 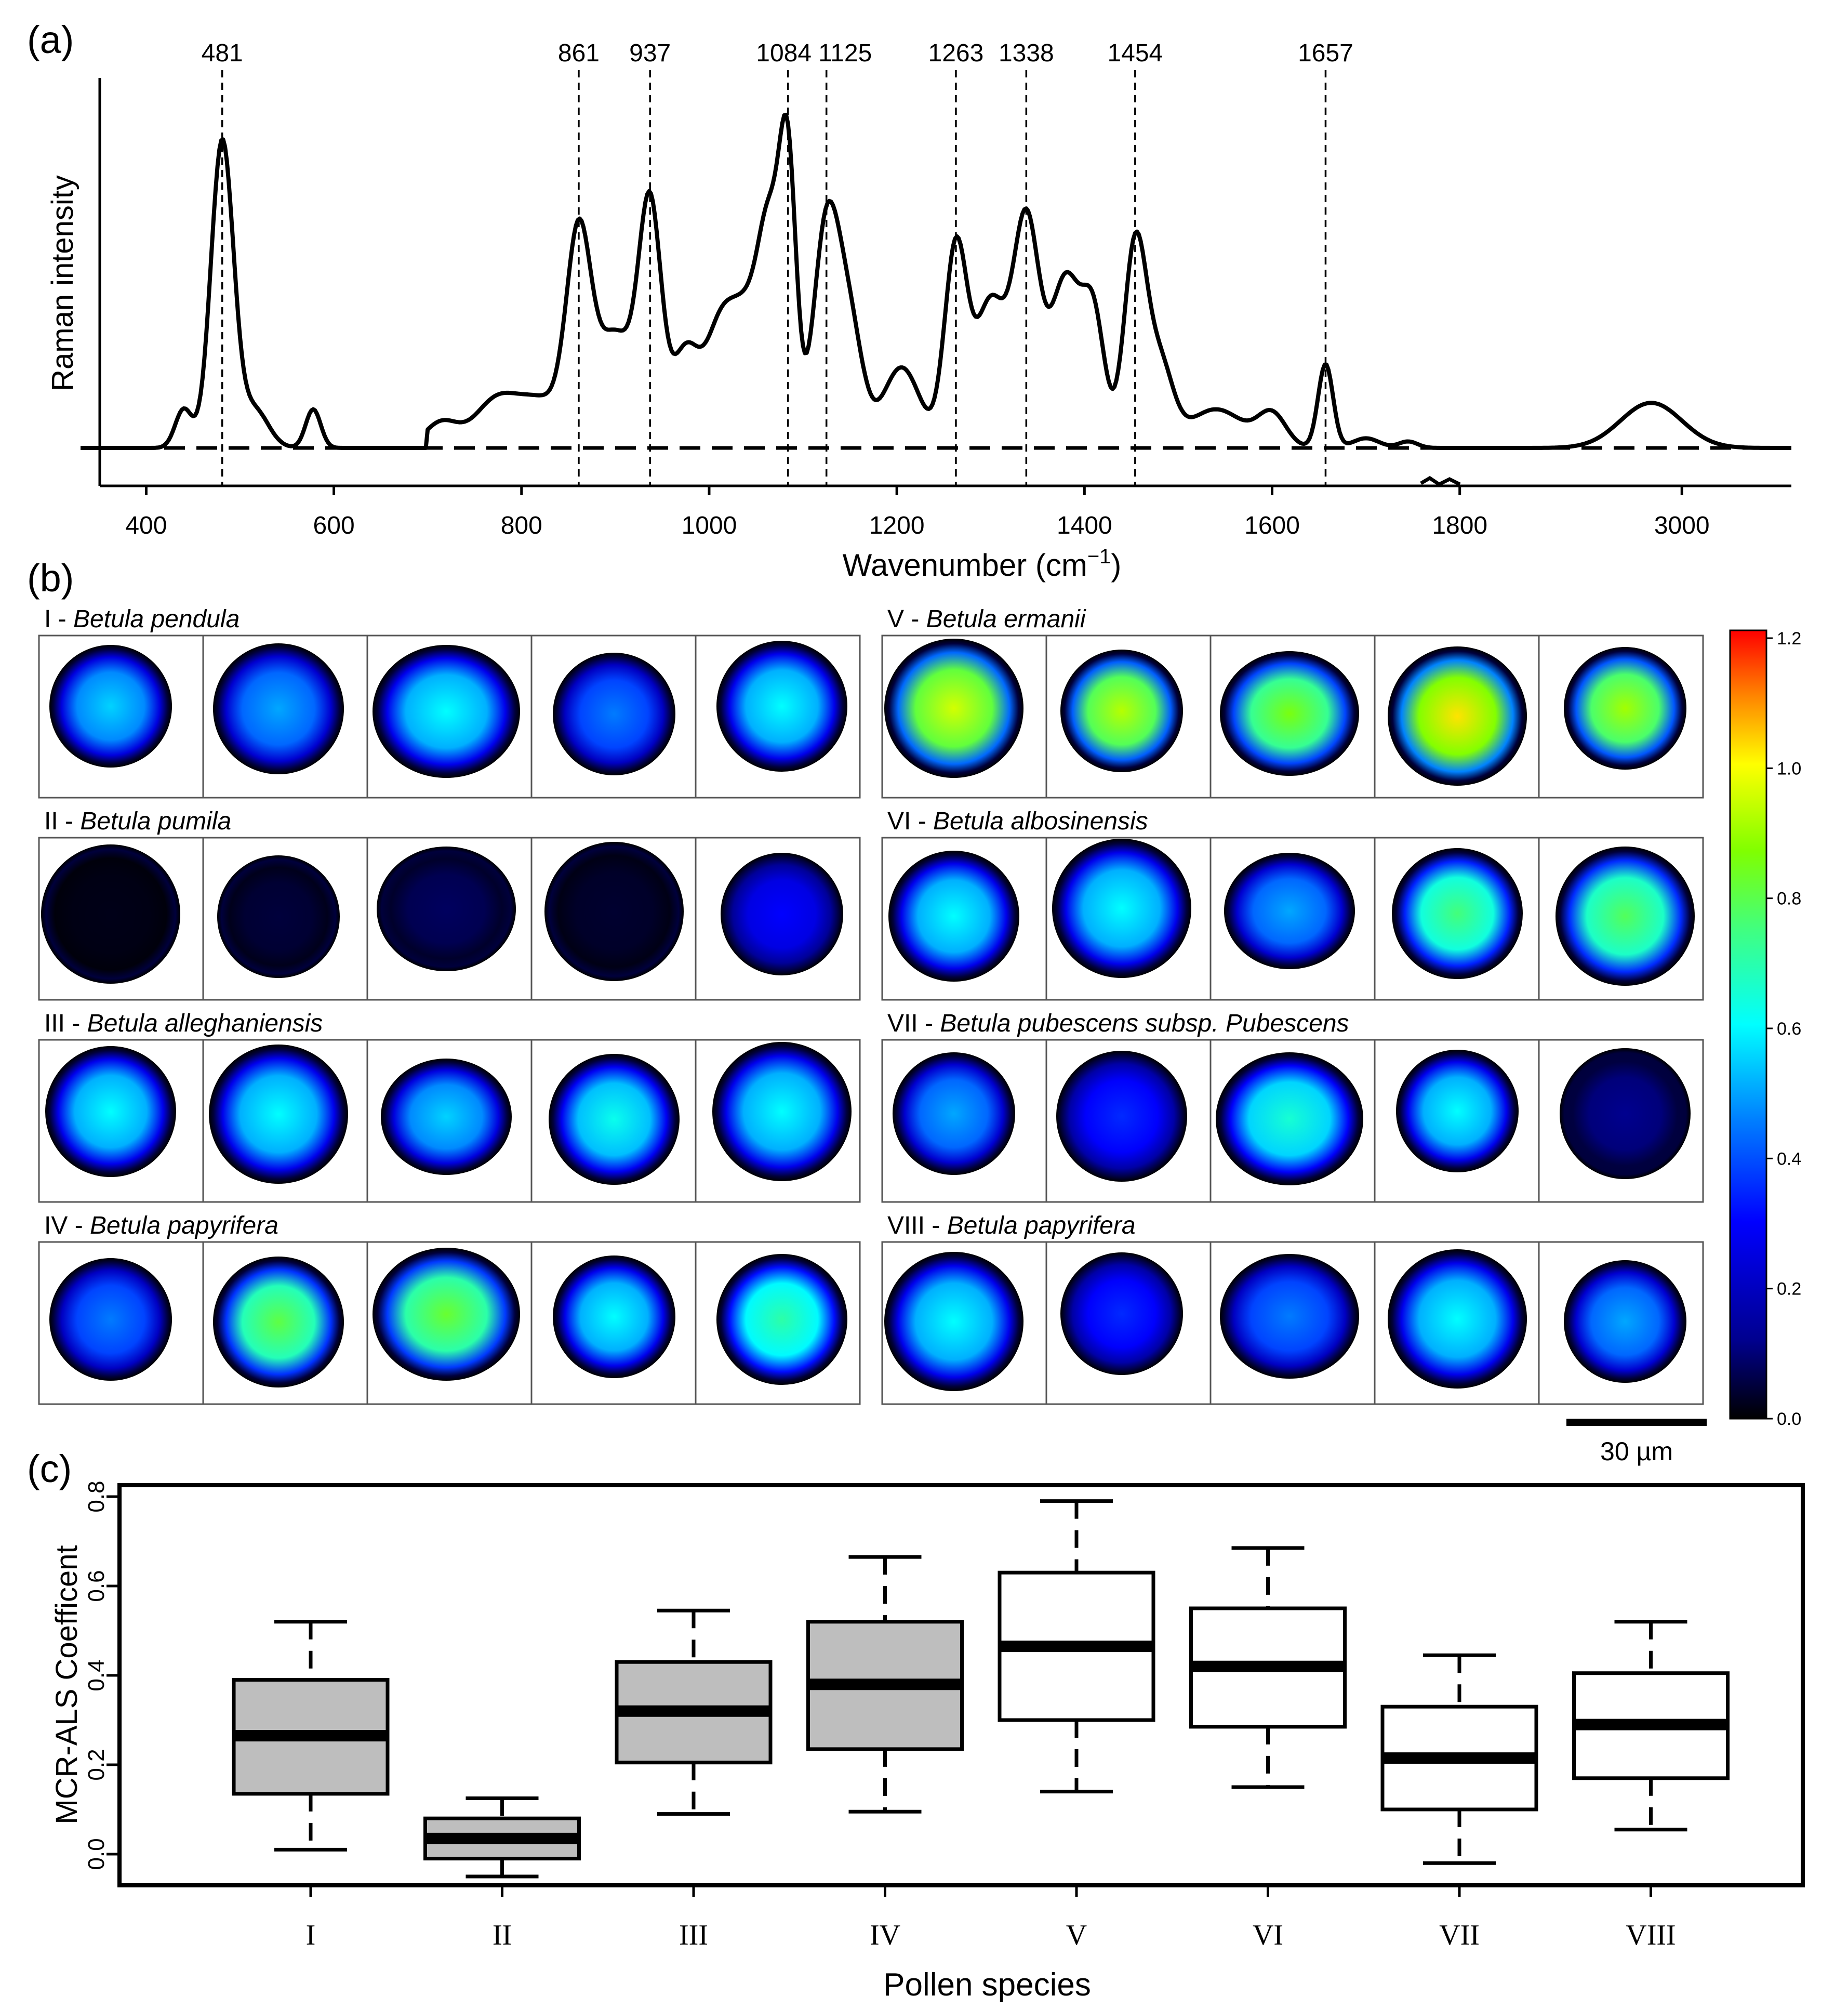 I want to click on x-tick-label: 1600, so click(x=1272, y=525).